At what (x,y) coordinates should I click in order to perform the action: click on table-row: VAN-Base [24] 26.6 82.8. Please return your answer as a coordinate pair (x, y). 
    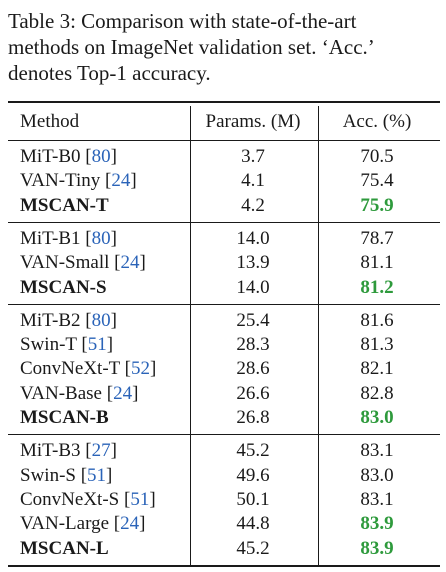
    Looking at the image, I should click on (223, 394).